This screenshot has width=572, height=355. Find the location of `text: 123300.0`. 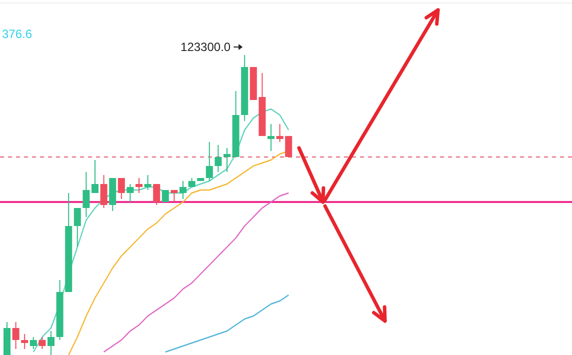

text: 123300.0 is located at coordinates (205, 47).